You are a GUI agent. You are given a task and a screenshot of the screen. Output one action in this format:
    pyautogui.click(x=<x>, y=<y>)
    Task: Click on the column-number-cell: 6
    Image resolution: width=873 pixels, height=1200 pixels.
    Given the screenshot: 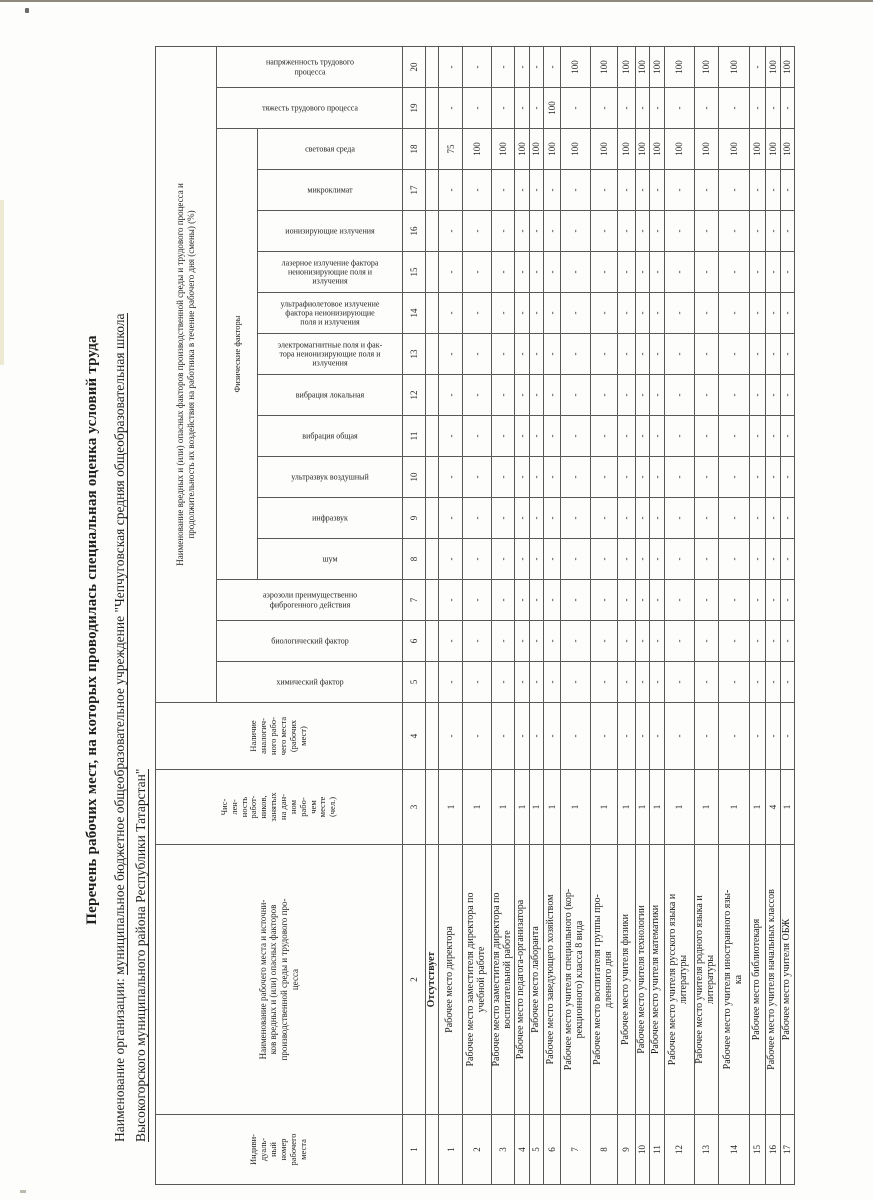 What is the action you would take?
    pyautogui.click(x=414, y=641)
    